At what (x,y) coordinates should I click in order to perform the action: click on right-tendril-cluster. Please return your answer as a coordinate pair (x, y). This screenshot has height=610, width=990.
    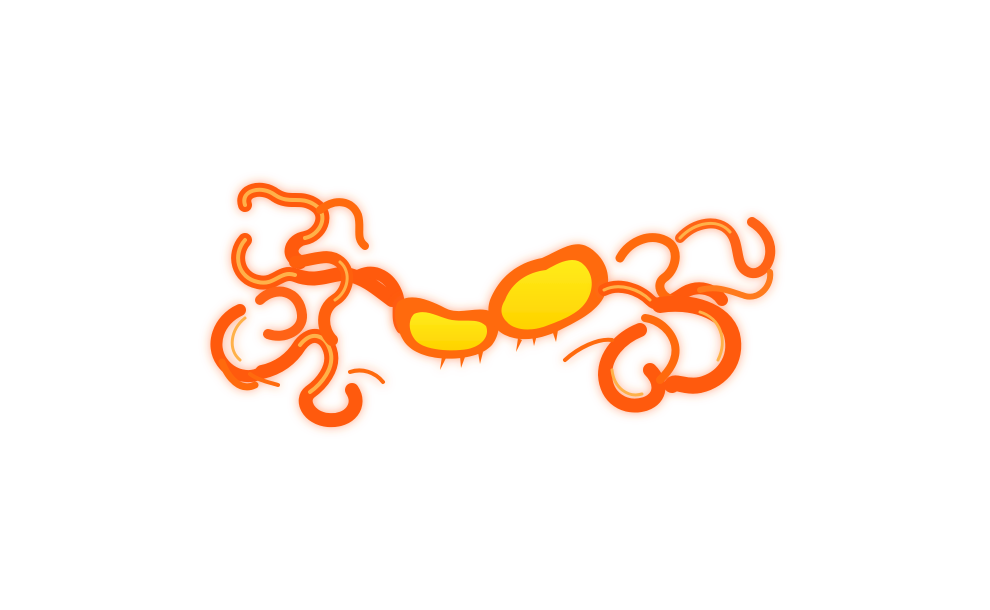
    Looking at the image, I should click on (669, 315).